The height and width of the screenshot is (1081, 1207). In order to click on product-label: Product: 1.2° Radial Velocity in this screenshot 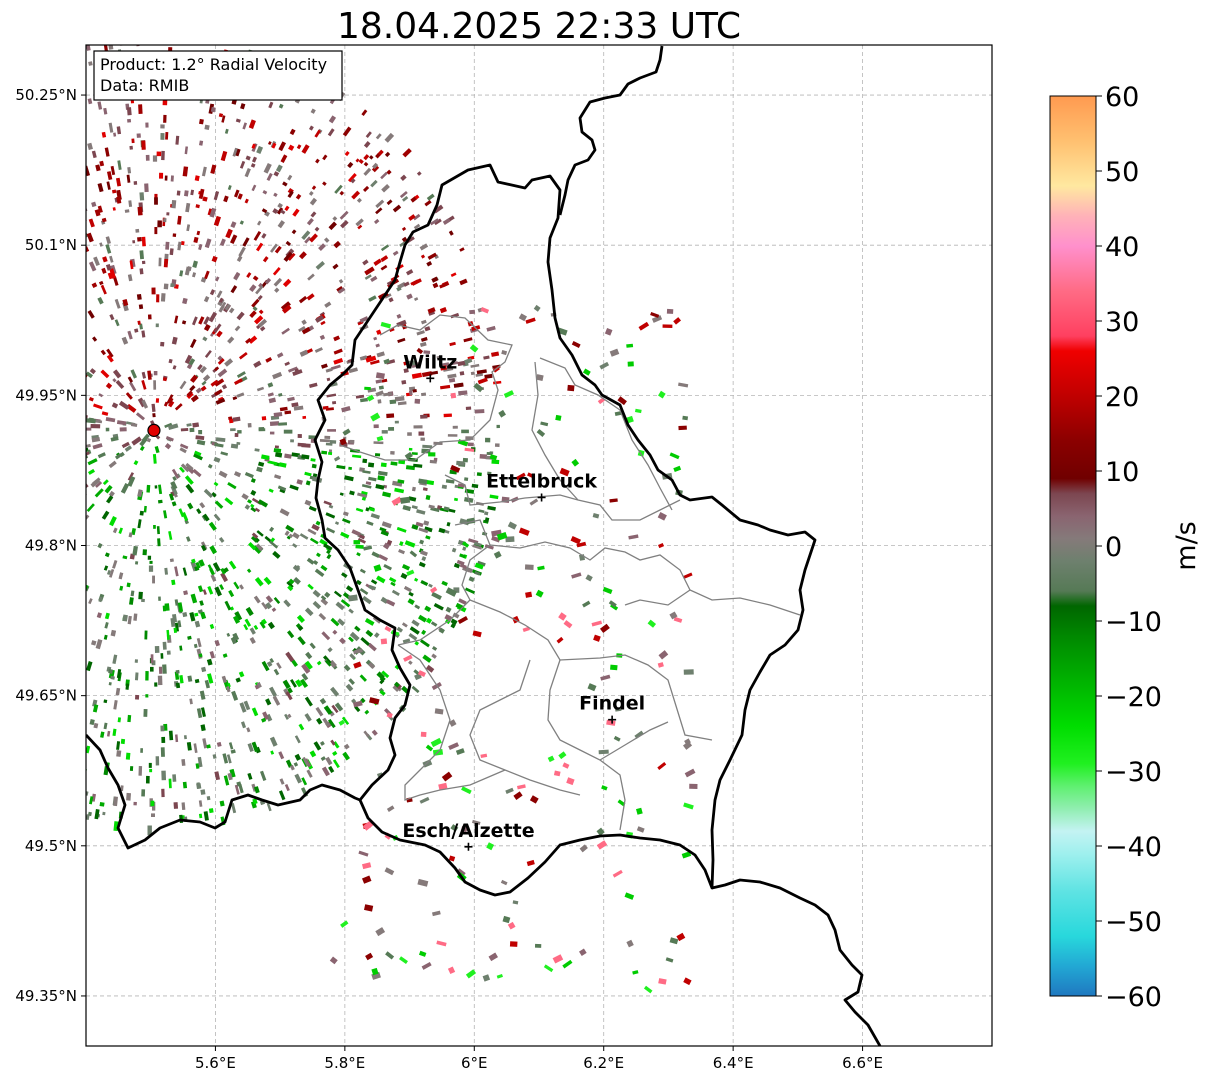, I will do `click(213, 64)`.